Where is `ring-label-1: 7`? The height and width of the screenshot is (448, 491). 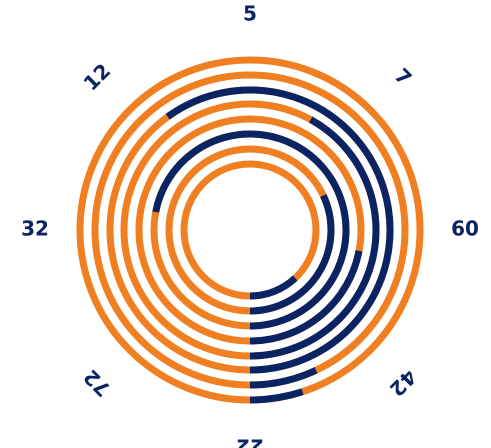 ring-label-1: 7 is located at coordinates (403, 77).